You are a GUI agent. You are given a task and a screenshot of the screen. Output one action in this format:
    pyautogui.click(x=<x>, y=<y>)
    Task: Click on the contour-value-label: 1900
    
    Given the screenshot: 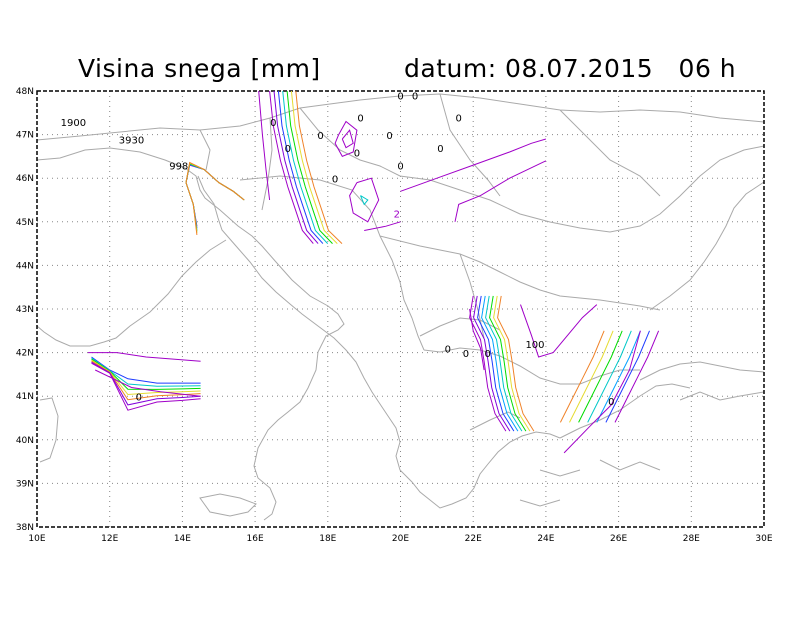 What is the action you would take?
    pyautogui.click(x=73, y=123)
    